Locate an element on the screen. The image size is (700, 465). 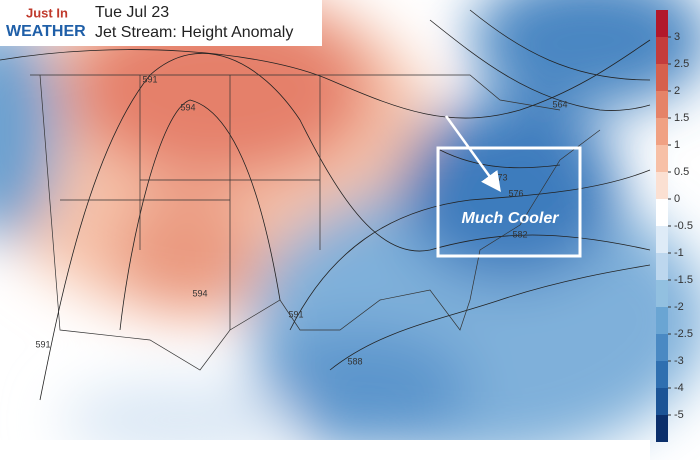
annotation-arrow is located at coordinates (472, 154).